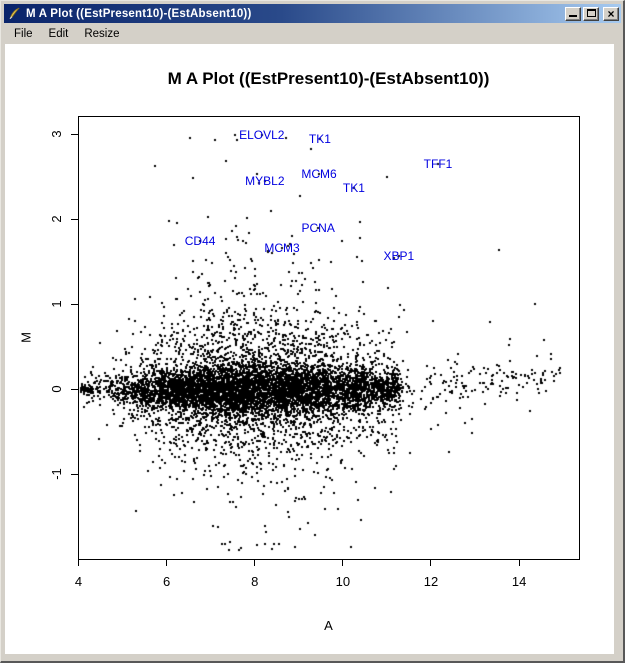 The width and height of the screenshot is (625, 663). I want to click on menu-item-edit: Edit, so click(58, 33).